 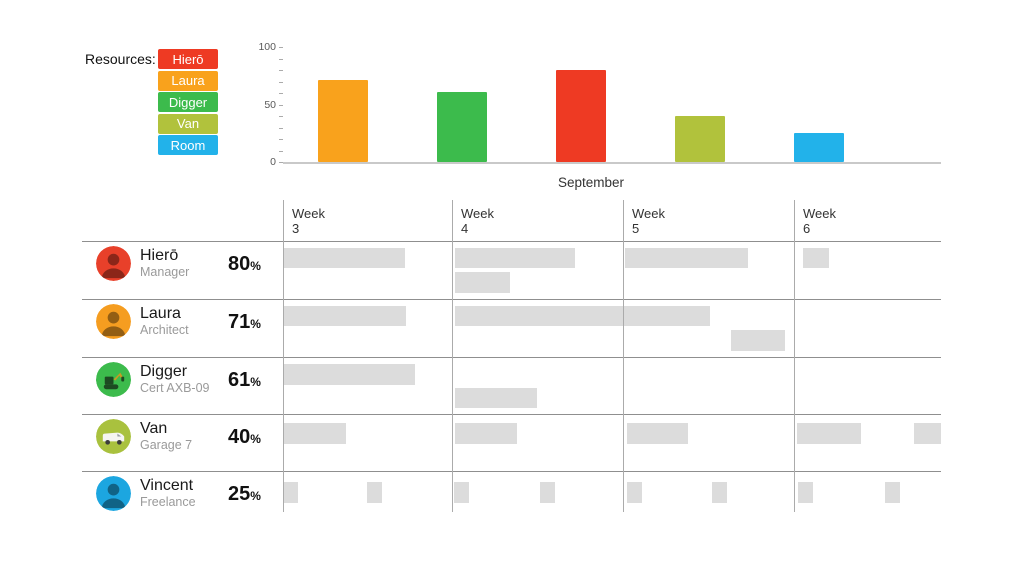 What do you see at coordinates (164, 371) in the screenshot?
I see `resource-name: Digger` at bounding box center [164, 371].